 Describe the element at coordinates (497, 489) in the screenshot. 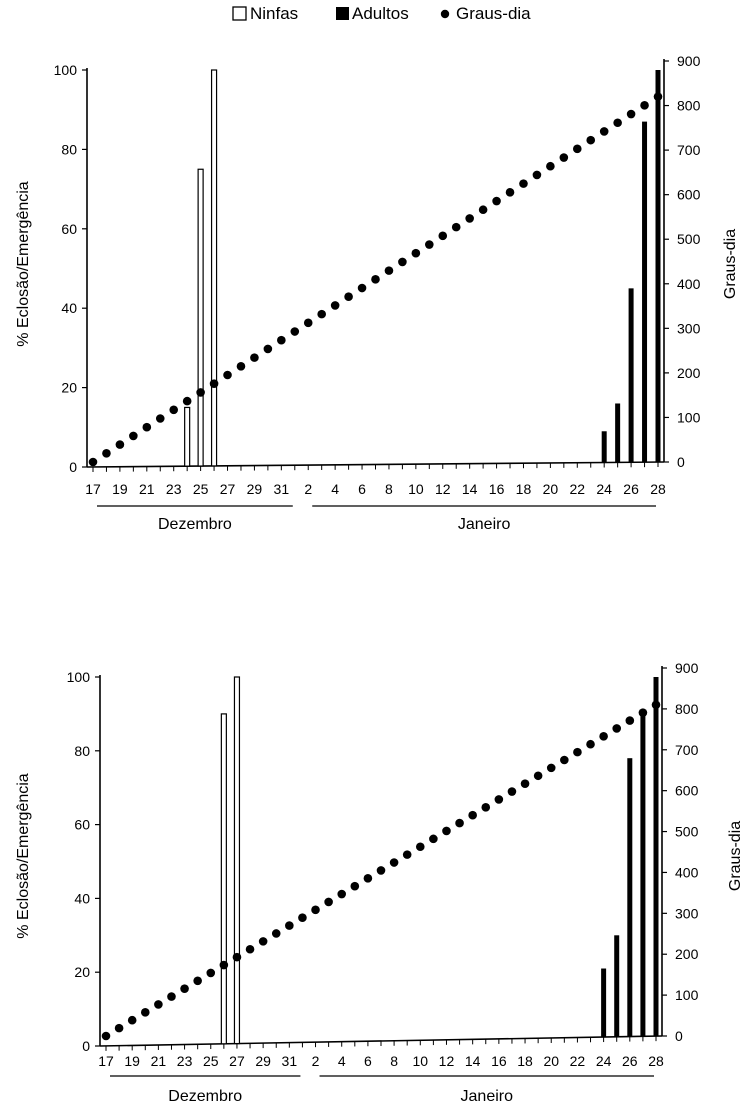

I see `x-tick-label: 16` at that location.